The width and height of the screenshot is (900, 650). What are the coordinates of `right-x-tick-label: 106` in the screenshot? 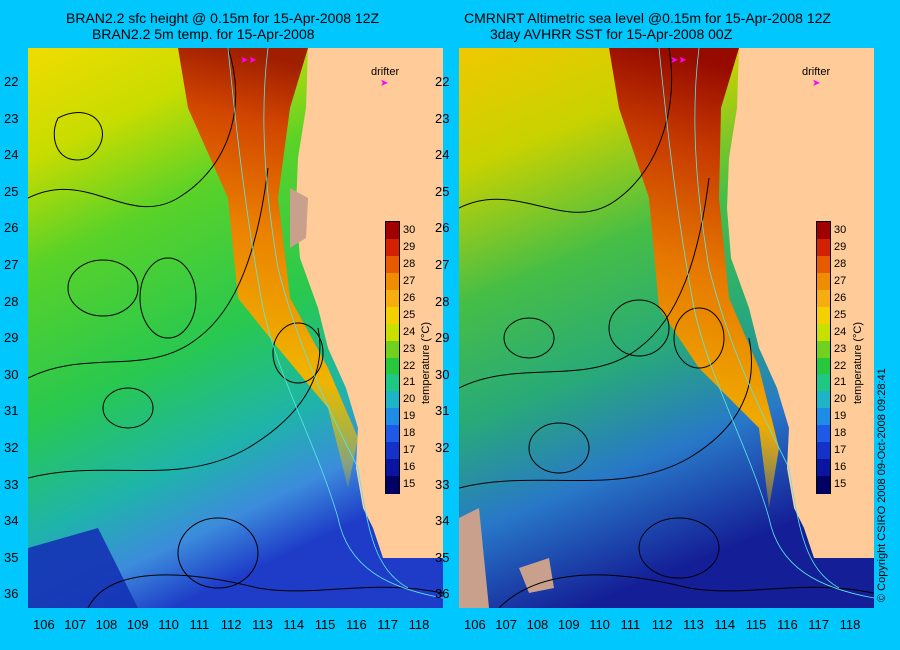 It's located at (475, 624).